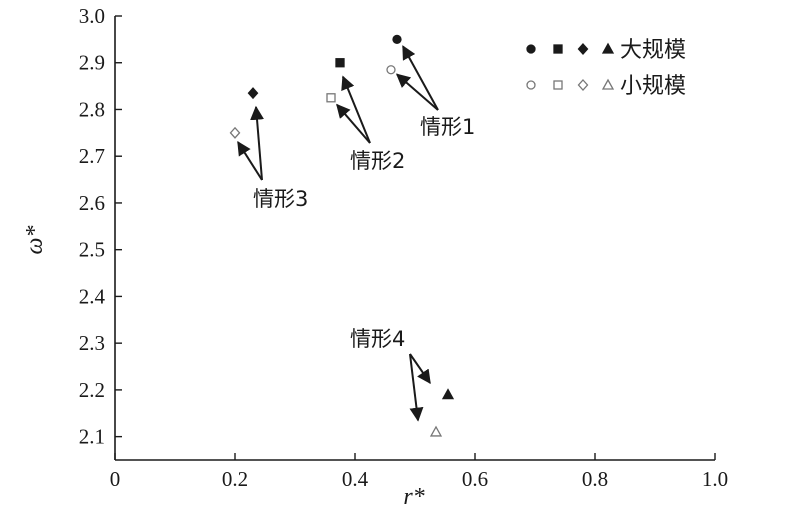 This screenshot has height=517, width=800. What do you see at coordinates (115, 479) in the screenshot?
I see `x-tick-label: 0` at bounding box center [115, 479].